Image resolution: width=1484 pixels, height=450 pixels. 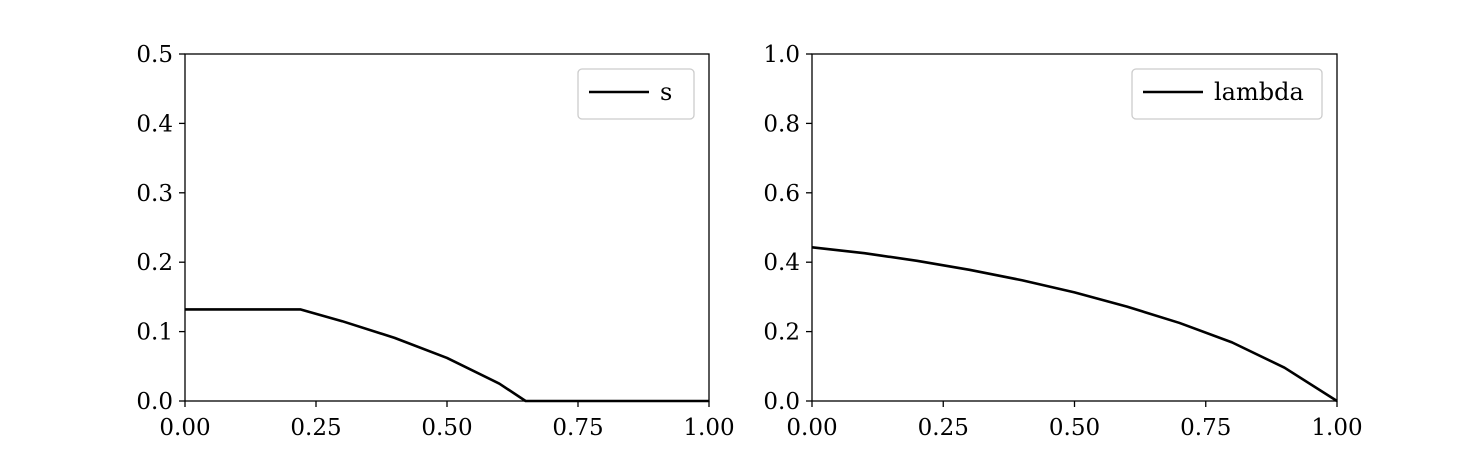 What do you see at coordinates (154, 55) in the screenshot?
I see `y-tick-label: 0.5` at bounding box center [154, 55].